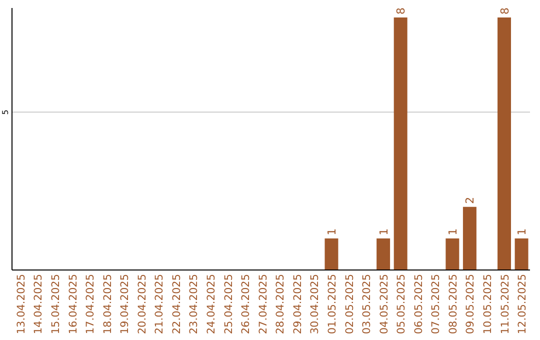 The image size is (540, 340). I want to click on x-tick-label: 11.05.2025, so click(505, 304).